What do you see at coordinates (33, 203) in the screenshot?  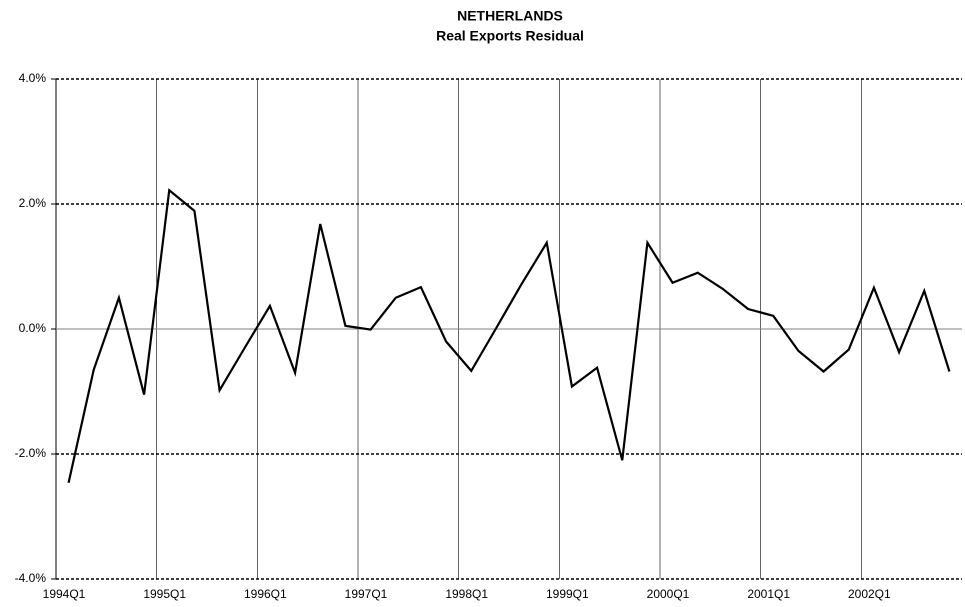 I see `y-tick-label: 2.0%` at bounding box center [33, 203].